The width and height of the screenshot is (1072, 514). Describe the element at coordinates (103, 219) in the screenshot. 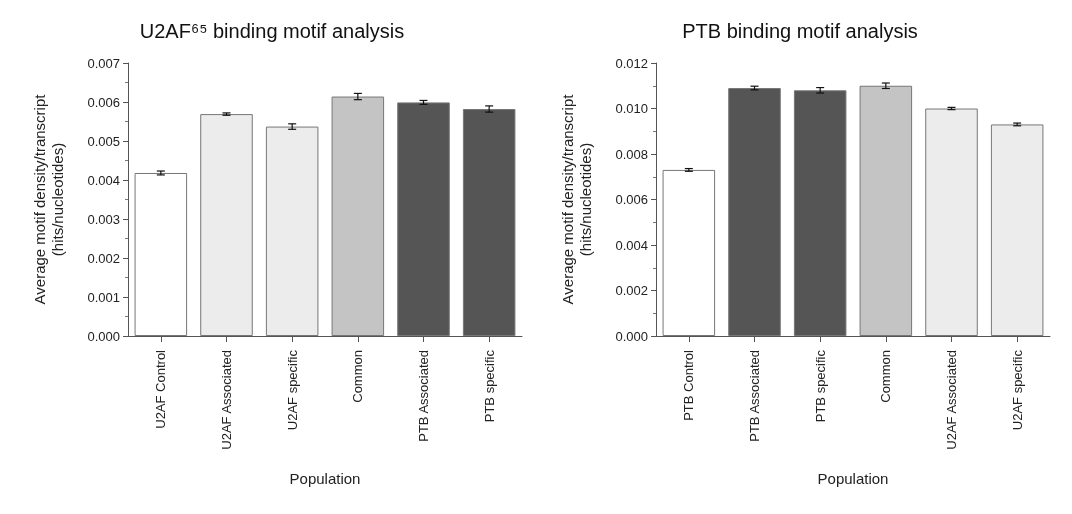

I see `y-tick-label: 0.003` at that location.